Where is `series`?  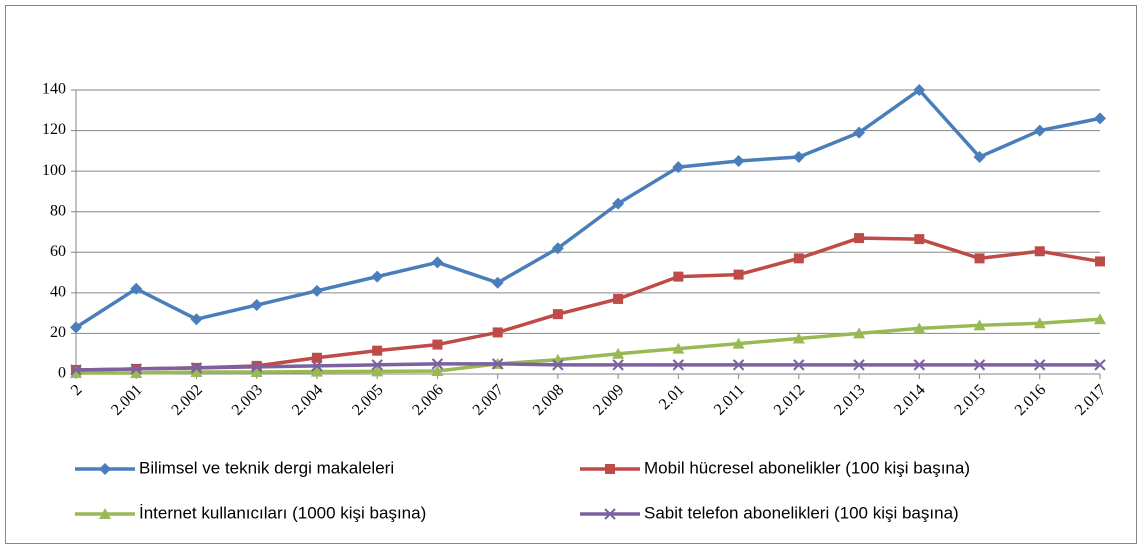 series is located at coordinates (588, 367).